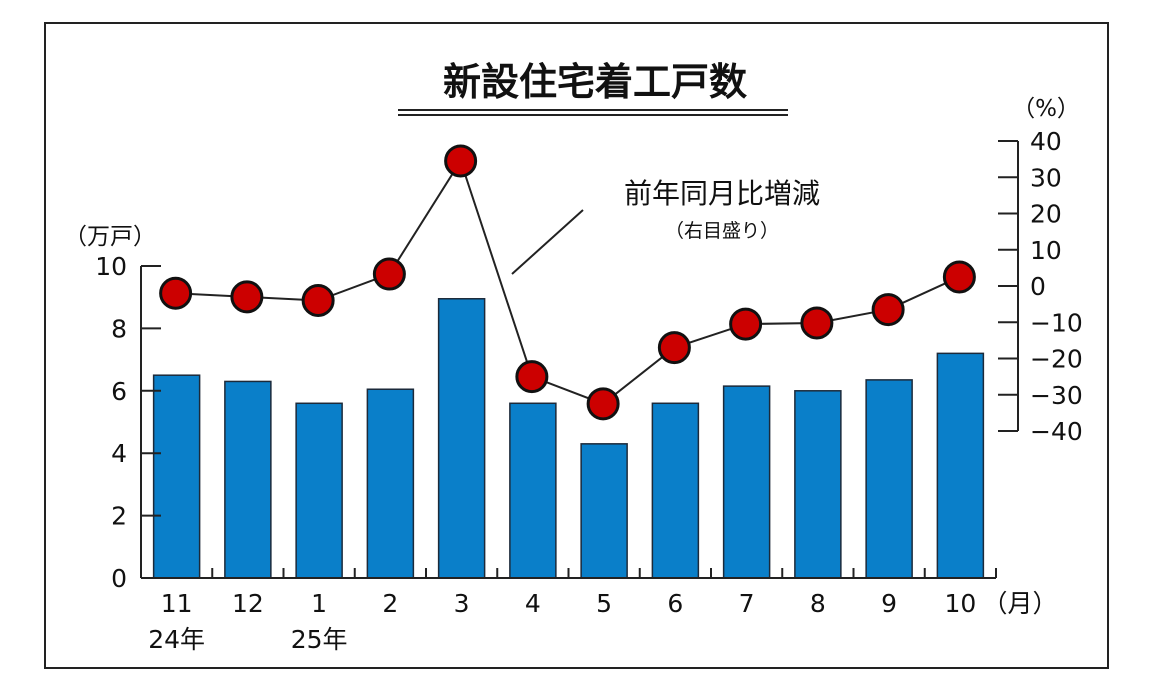 The image size is (1153, 694). Describe the element at coordinates (319, 639) in the screenshot. I see `year-label-1: 25年` at that location.